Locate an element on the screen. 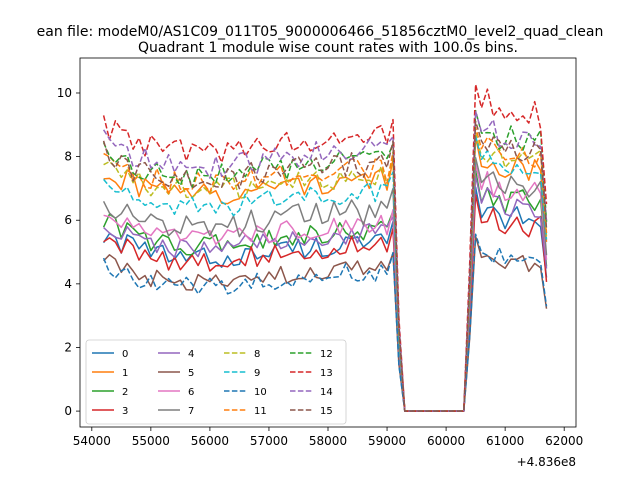  legend-label-15: 15 is located at coordinates (326, 411).